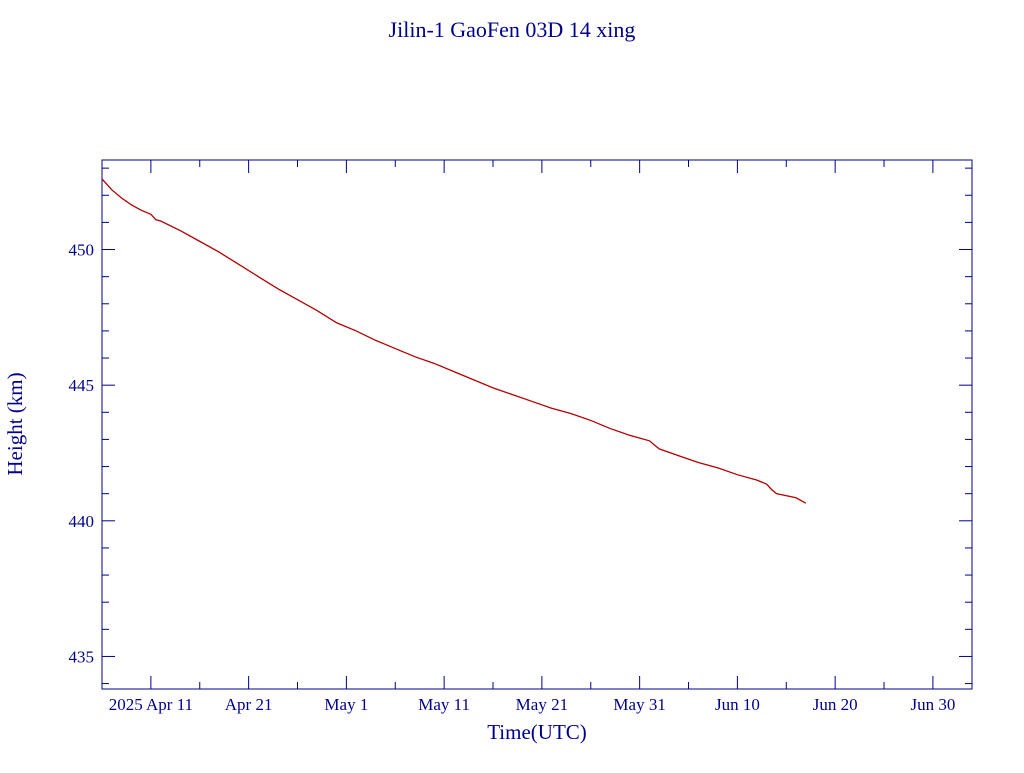 Image resolution: width=1024 pixels, height=773 pixels. I want to click on x-tick-label: May 31, so click(639, 704).